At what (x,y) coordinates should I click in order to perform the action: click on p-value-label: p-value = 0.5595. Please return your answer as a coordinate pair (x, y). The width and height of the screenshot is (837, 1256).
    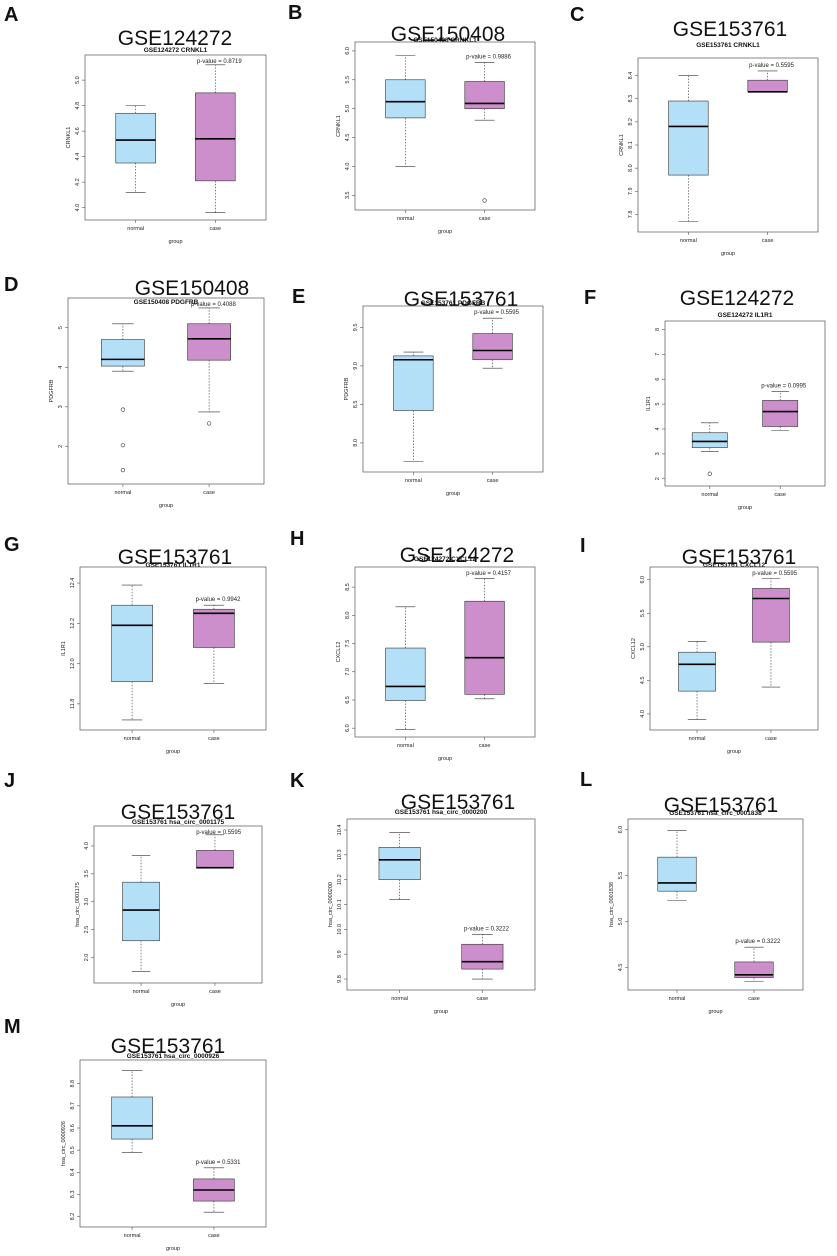
    Looking at the image, I should click on (219, 833).